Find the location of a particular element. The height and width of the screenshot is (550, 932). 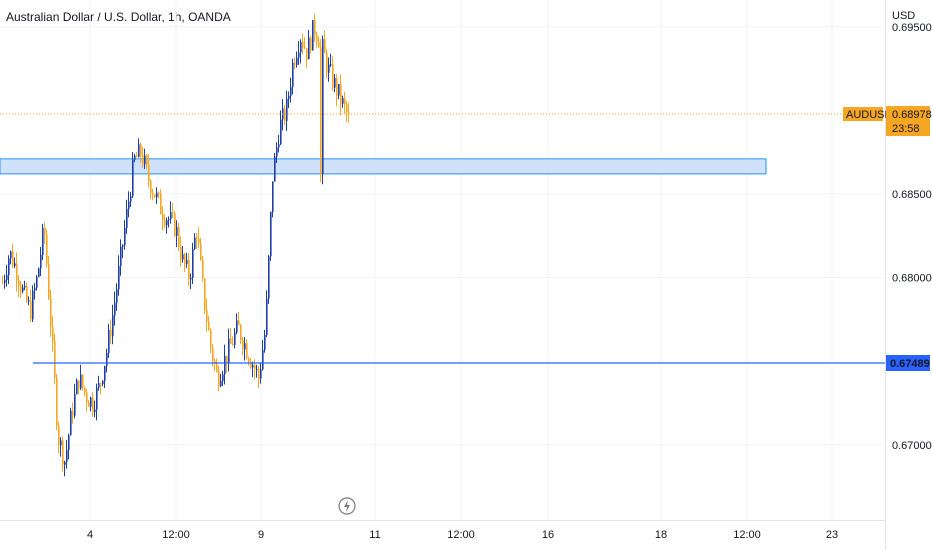

x-tick-label: 9 is located at coordinates (261, 535).